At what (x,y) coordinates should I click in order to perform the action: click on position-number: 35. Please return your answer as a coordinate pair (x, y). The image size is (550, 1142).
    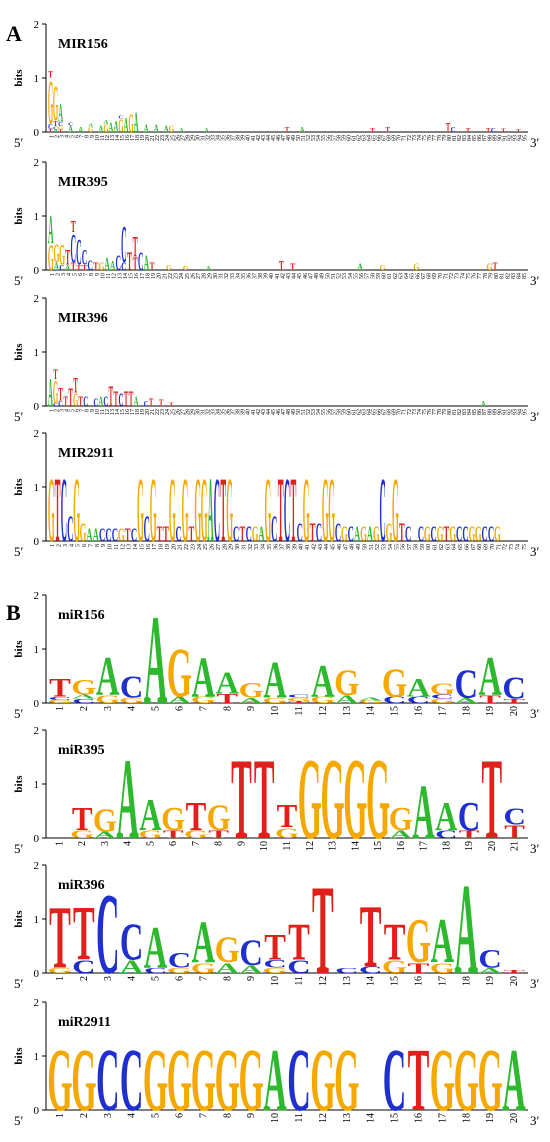
    Looking at the image, I should click on (224, 412).